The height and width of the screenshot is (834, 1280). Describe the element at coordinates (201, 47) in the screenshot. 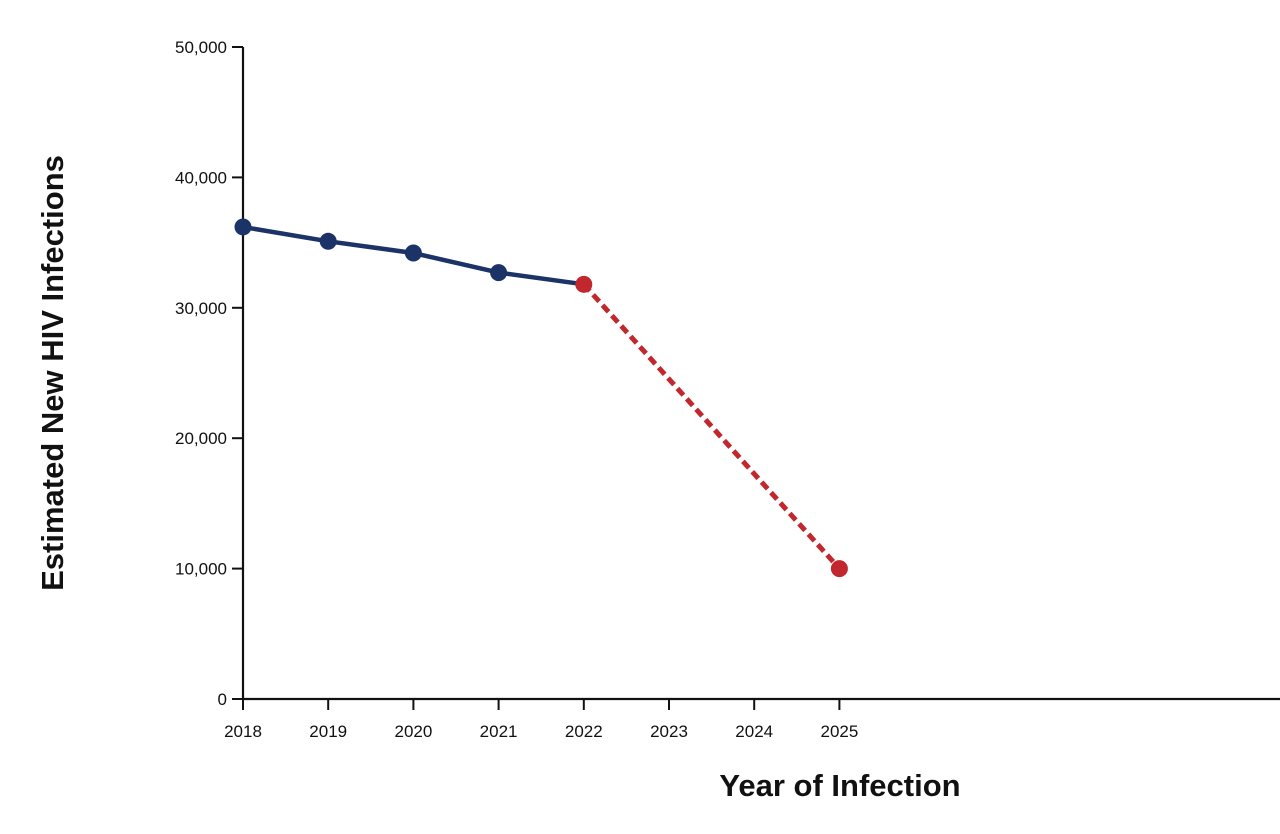

I see `y-tick-label: 50,000` at that location.